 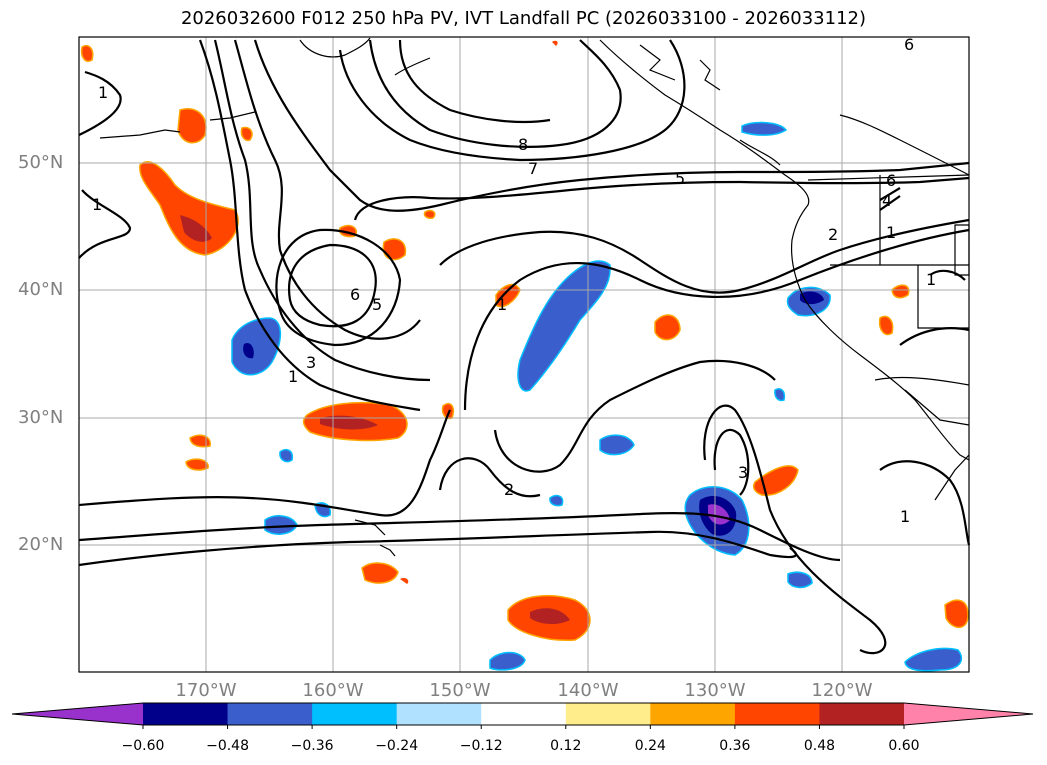 I want to click on colorbar-extend-low, so click(x=77, y=714).